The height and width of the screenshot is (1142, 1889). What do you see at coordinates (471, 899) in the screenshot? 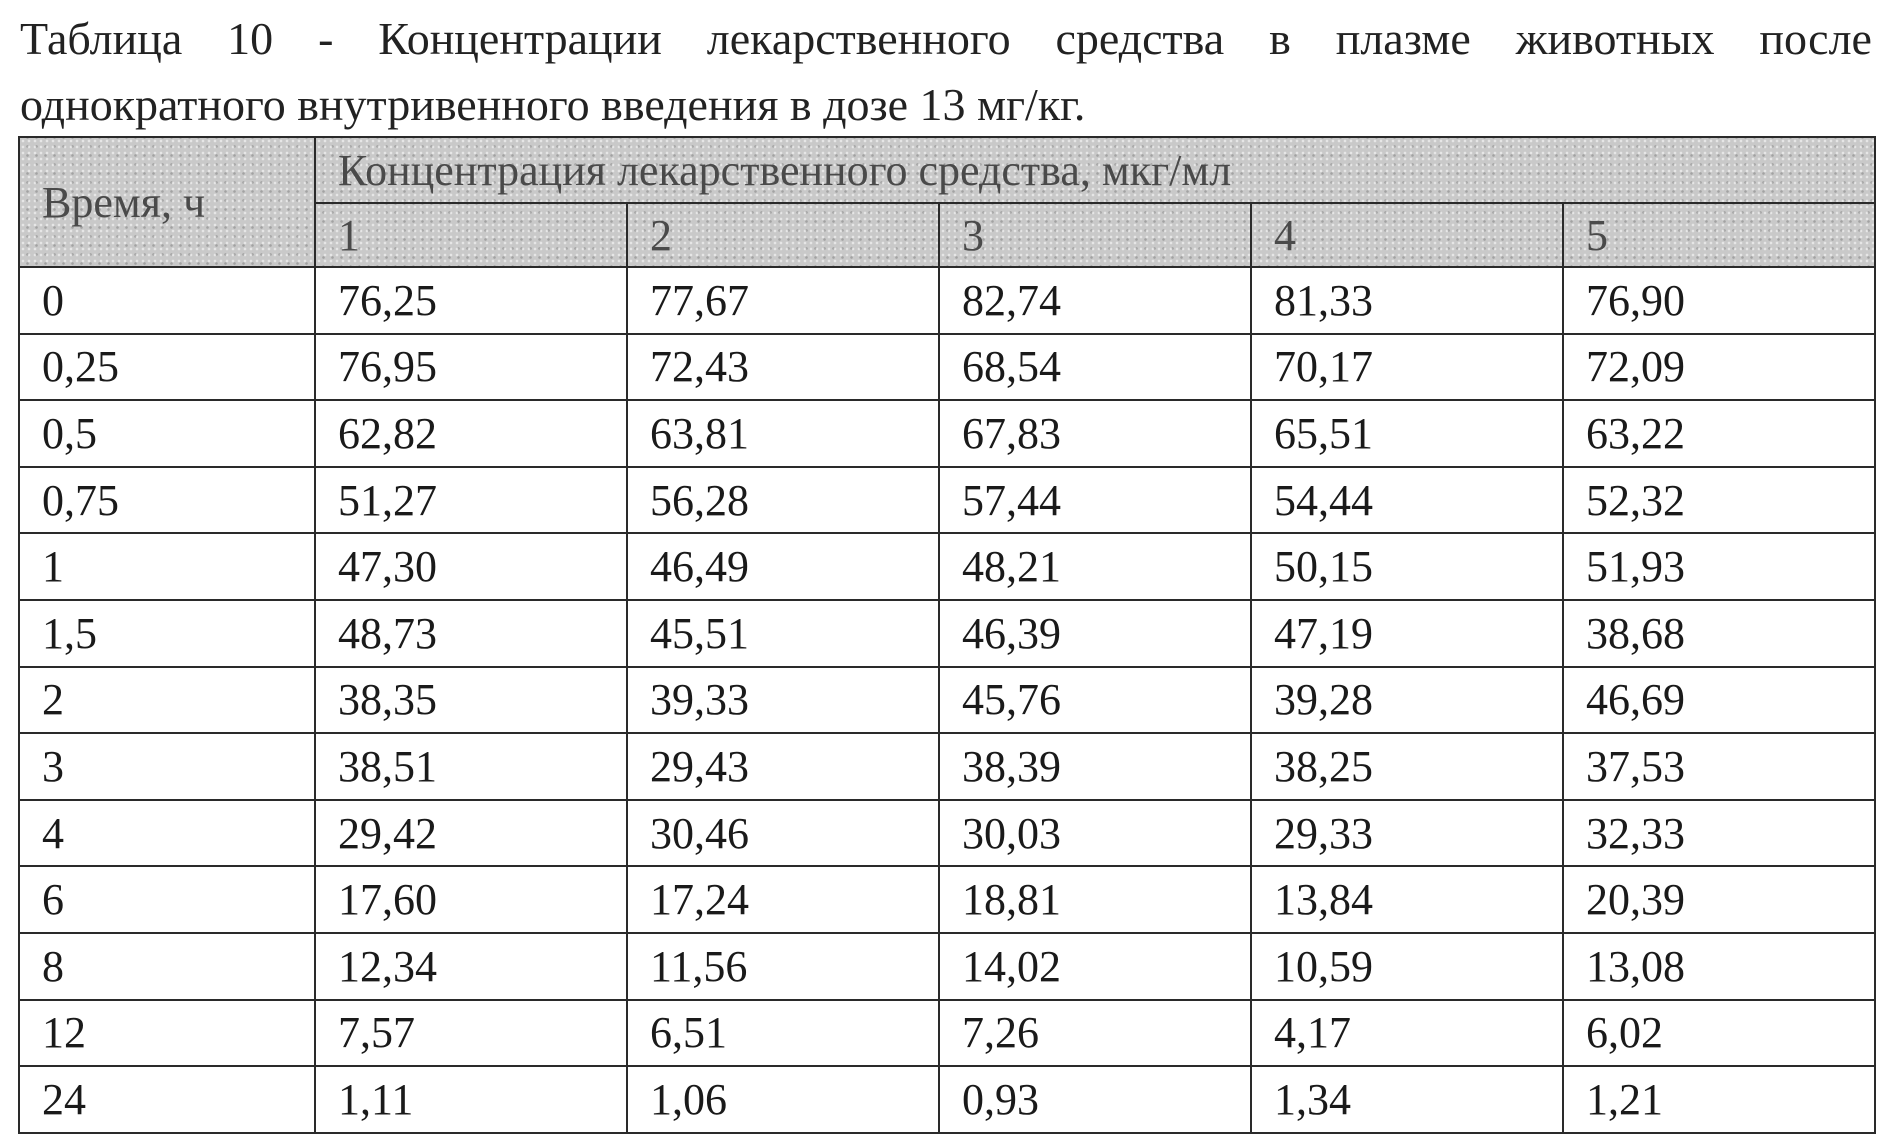
I see `concentration-cell: 17,60` at bounding box center [471, 899].